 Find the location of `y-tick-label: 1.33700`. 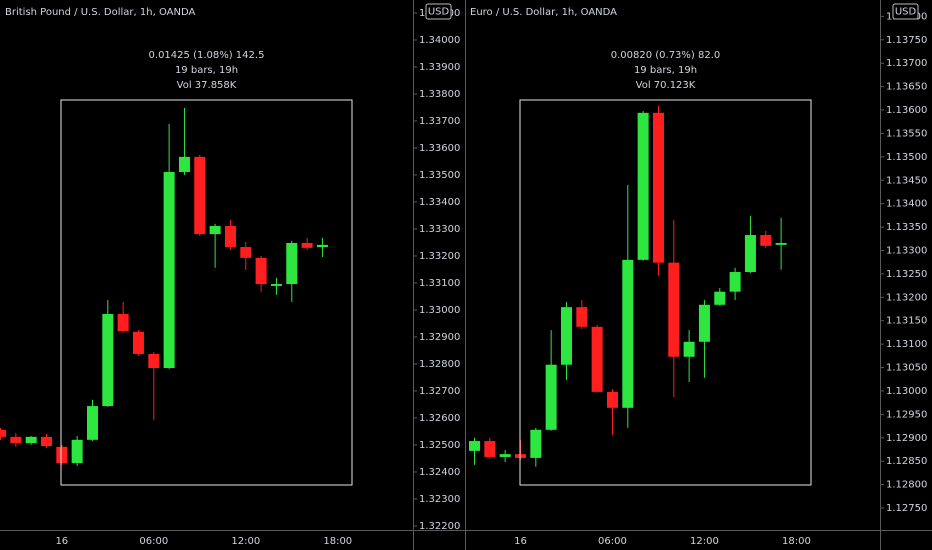

y-tick-label: 1.33700 is located at coordinates (439, 121).